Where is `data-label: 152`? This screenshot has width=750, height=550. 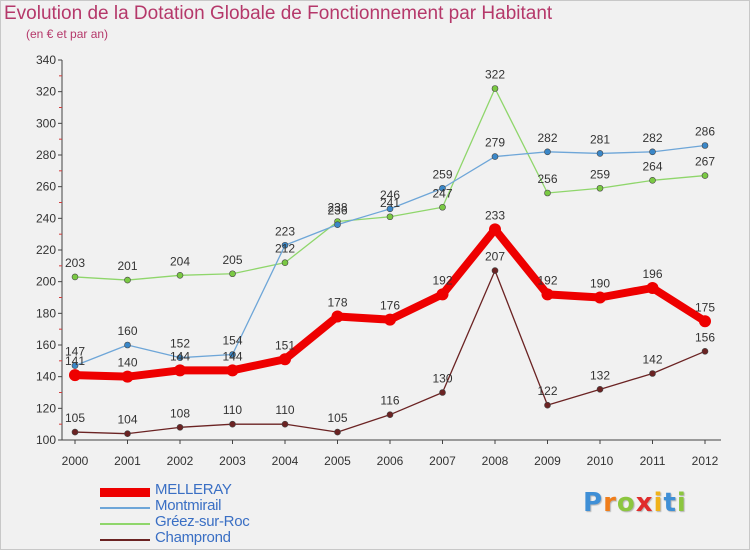
data-label: 152 is located at coordinates (180, 344).